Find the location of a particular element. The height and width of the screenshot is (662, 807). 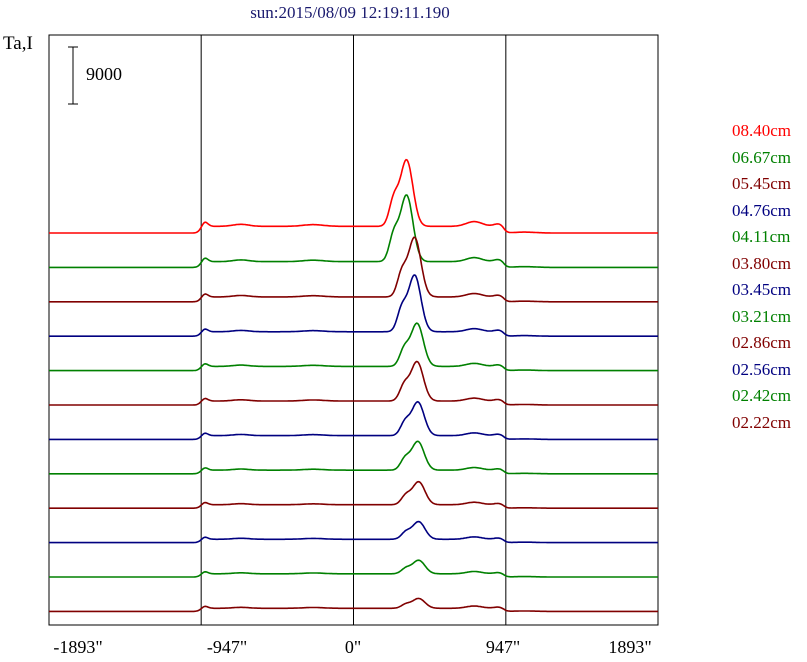

series-line-03.21cm is located at coordinates (353, 457).